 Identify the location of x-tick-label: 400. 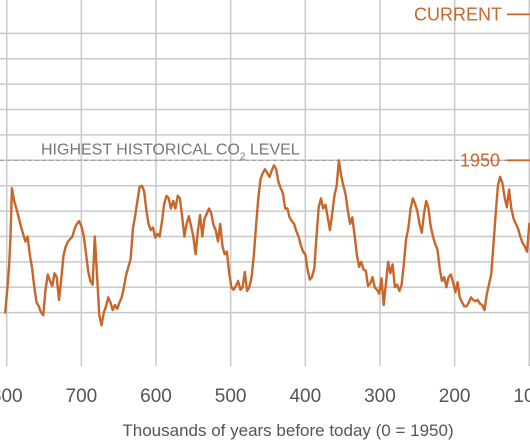
(305, 396).